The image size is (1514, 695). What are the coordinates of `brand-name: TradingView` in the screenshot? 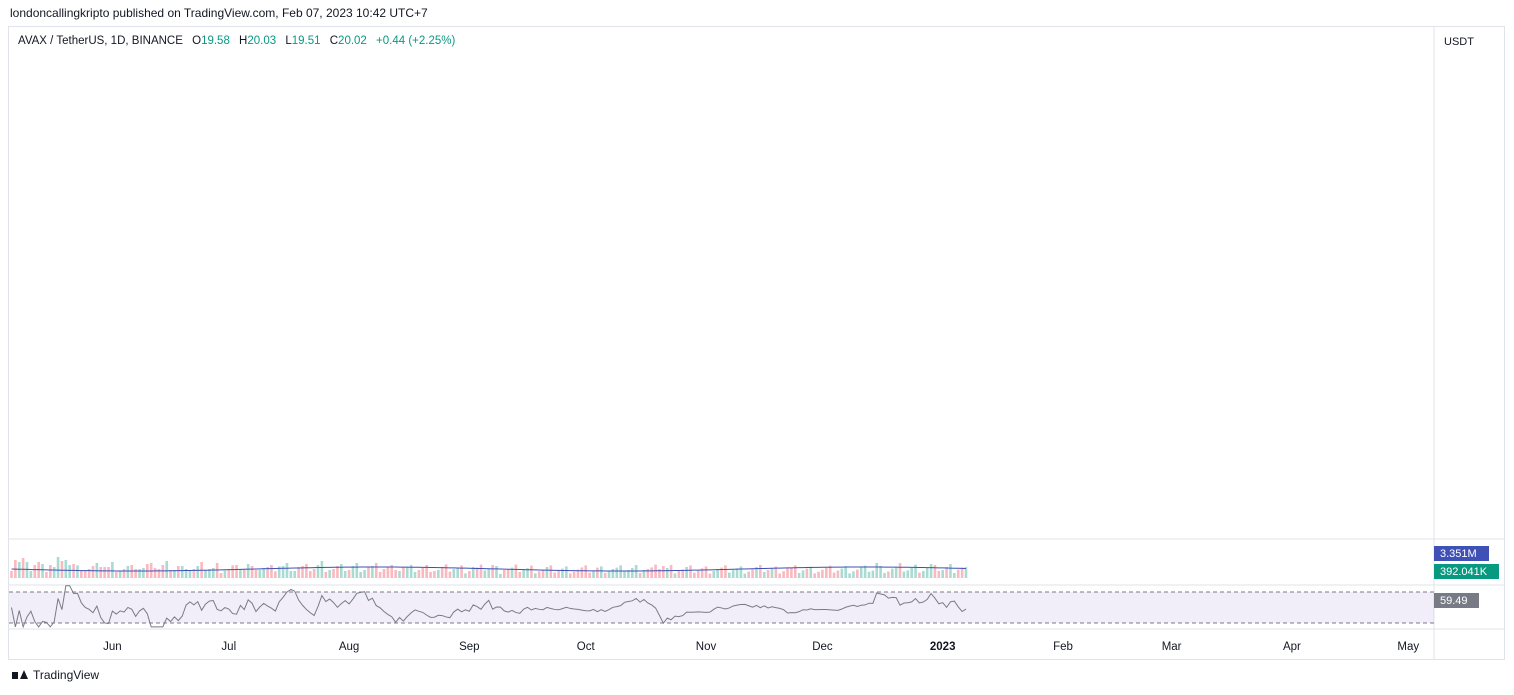 It's located at (66, 675).